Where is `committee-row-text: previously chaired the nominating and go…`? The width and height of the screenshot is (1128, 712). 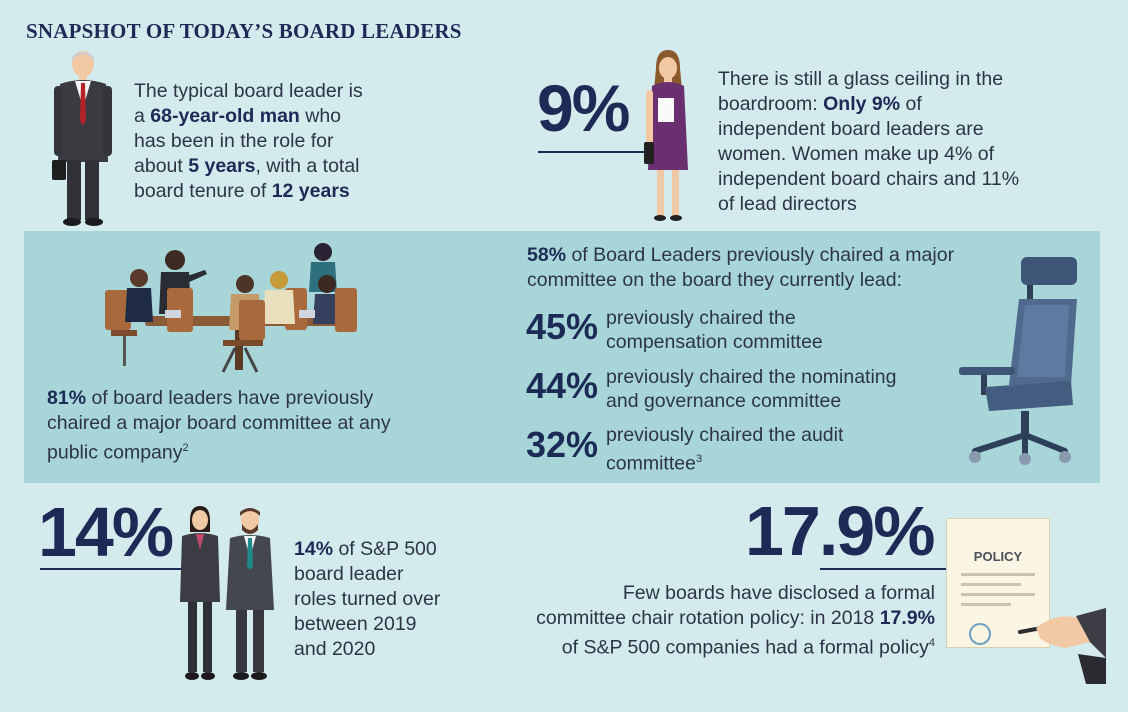 committee-row-text: previously chaired the nominating and go… is located at coordinates (751, 389).